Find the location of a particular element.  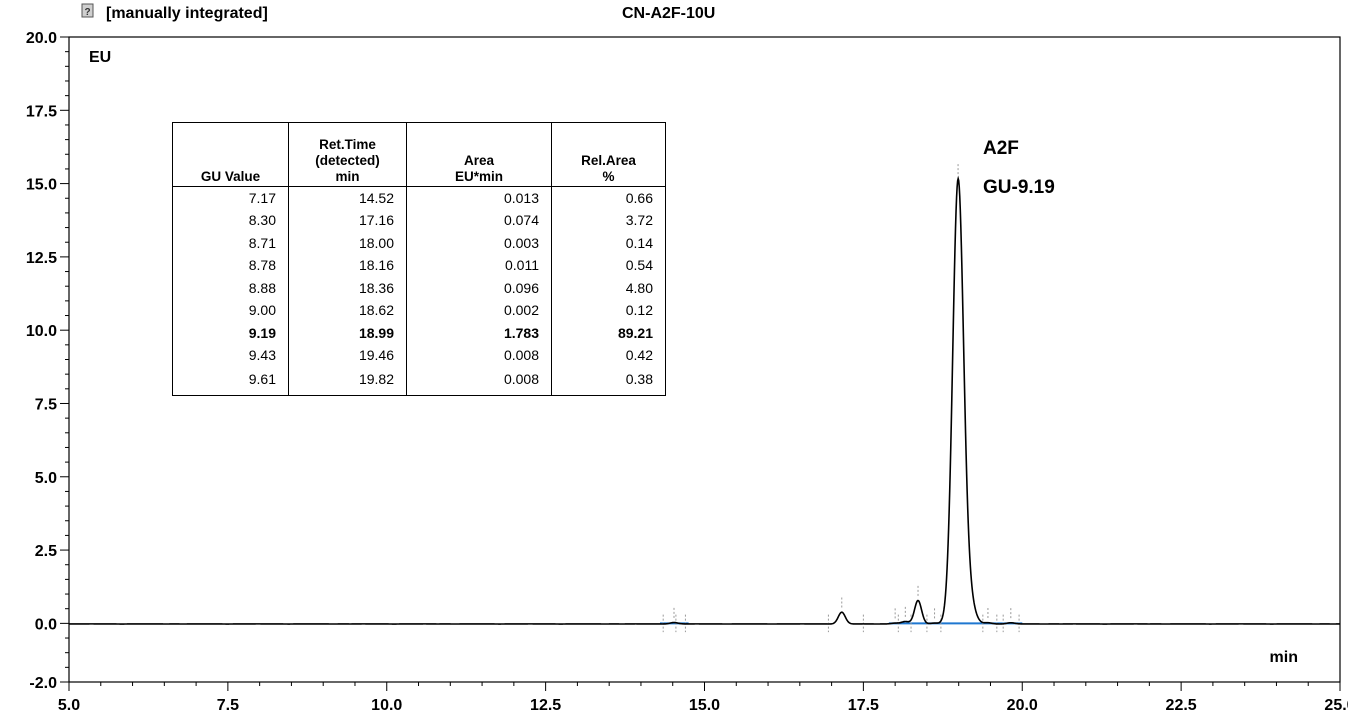

table-row: 9.61 19.82 0.008 0.38 is located at coordinates (419, 381).